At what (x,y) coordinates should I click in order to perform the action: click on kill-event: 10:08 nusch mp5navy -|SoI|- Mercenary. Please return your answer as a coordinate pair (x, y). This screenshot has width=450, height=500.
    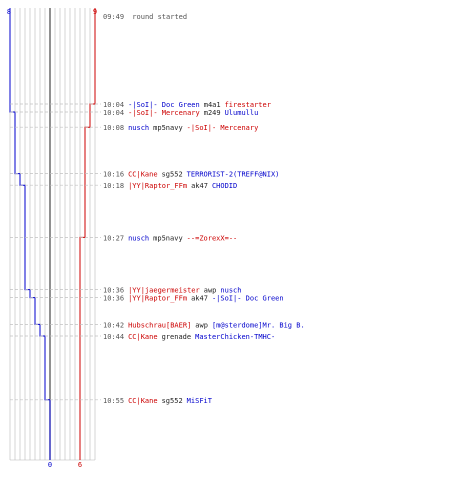
    Looking at the image, I should click on (180, 128).